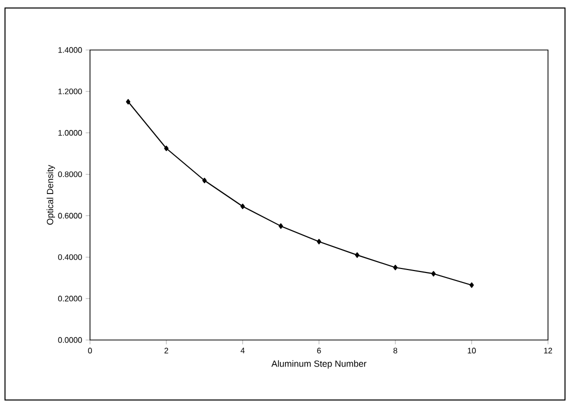 The width and height of the screenshot is (568, 404). I want to click on y-axis-title: Optical Density, so click(50, 194).